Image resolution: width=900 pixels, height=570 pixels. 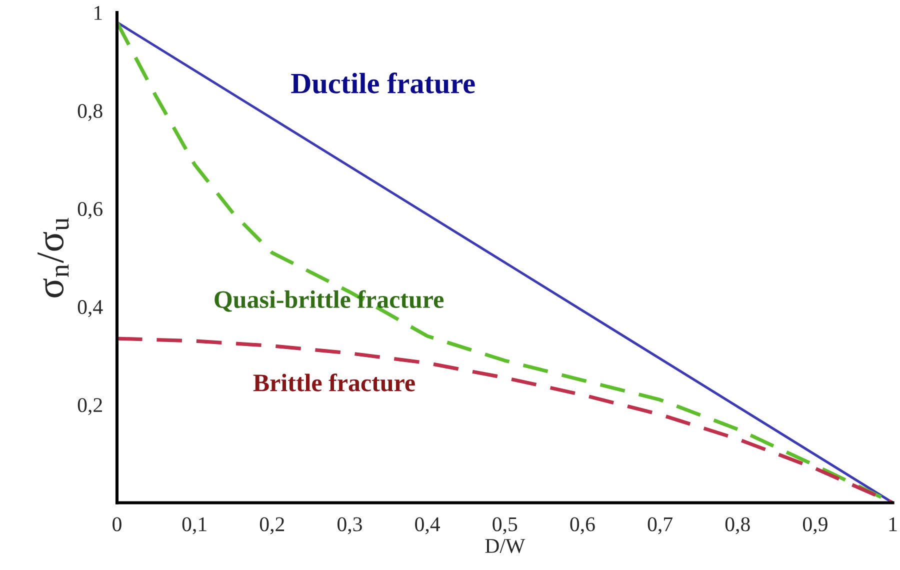 What do you see at coordinates (582, 525) in the screenshot?
I see `x-tick-label: 0,6` at bounding box center [582, 525].